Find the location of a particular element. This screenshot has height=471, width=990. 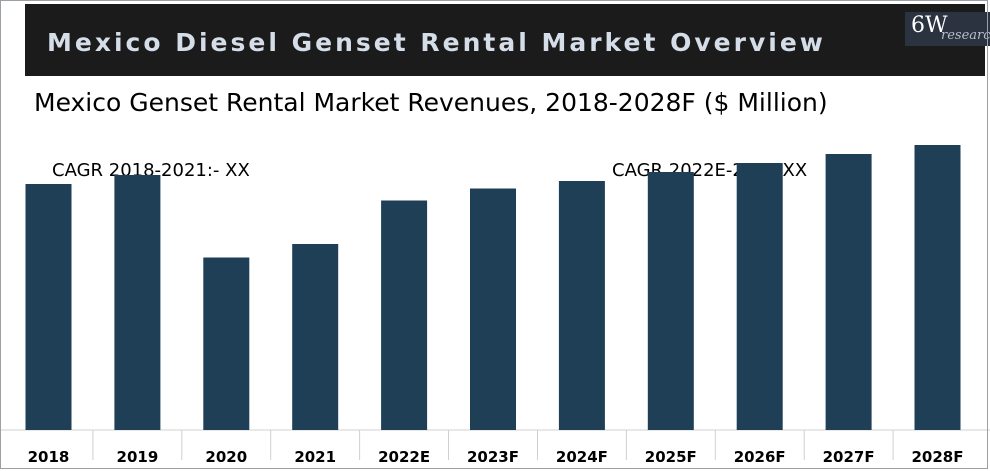

x-tick-label-2024F: 2024F is located at coordinates (582, 457).